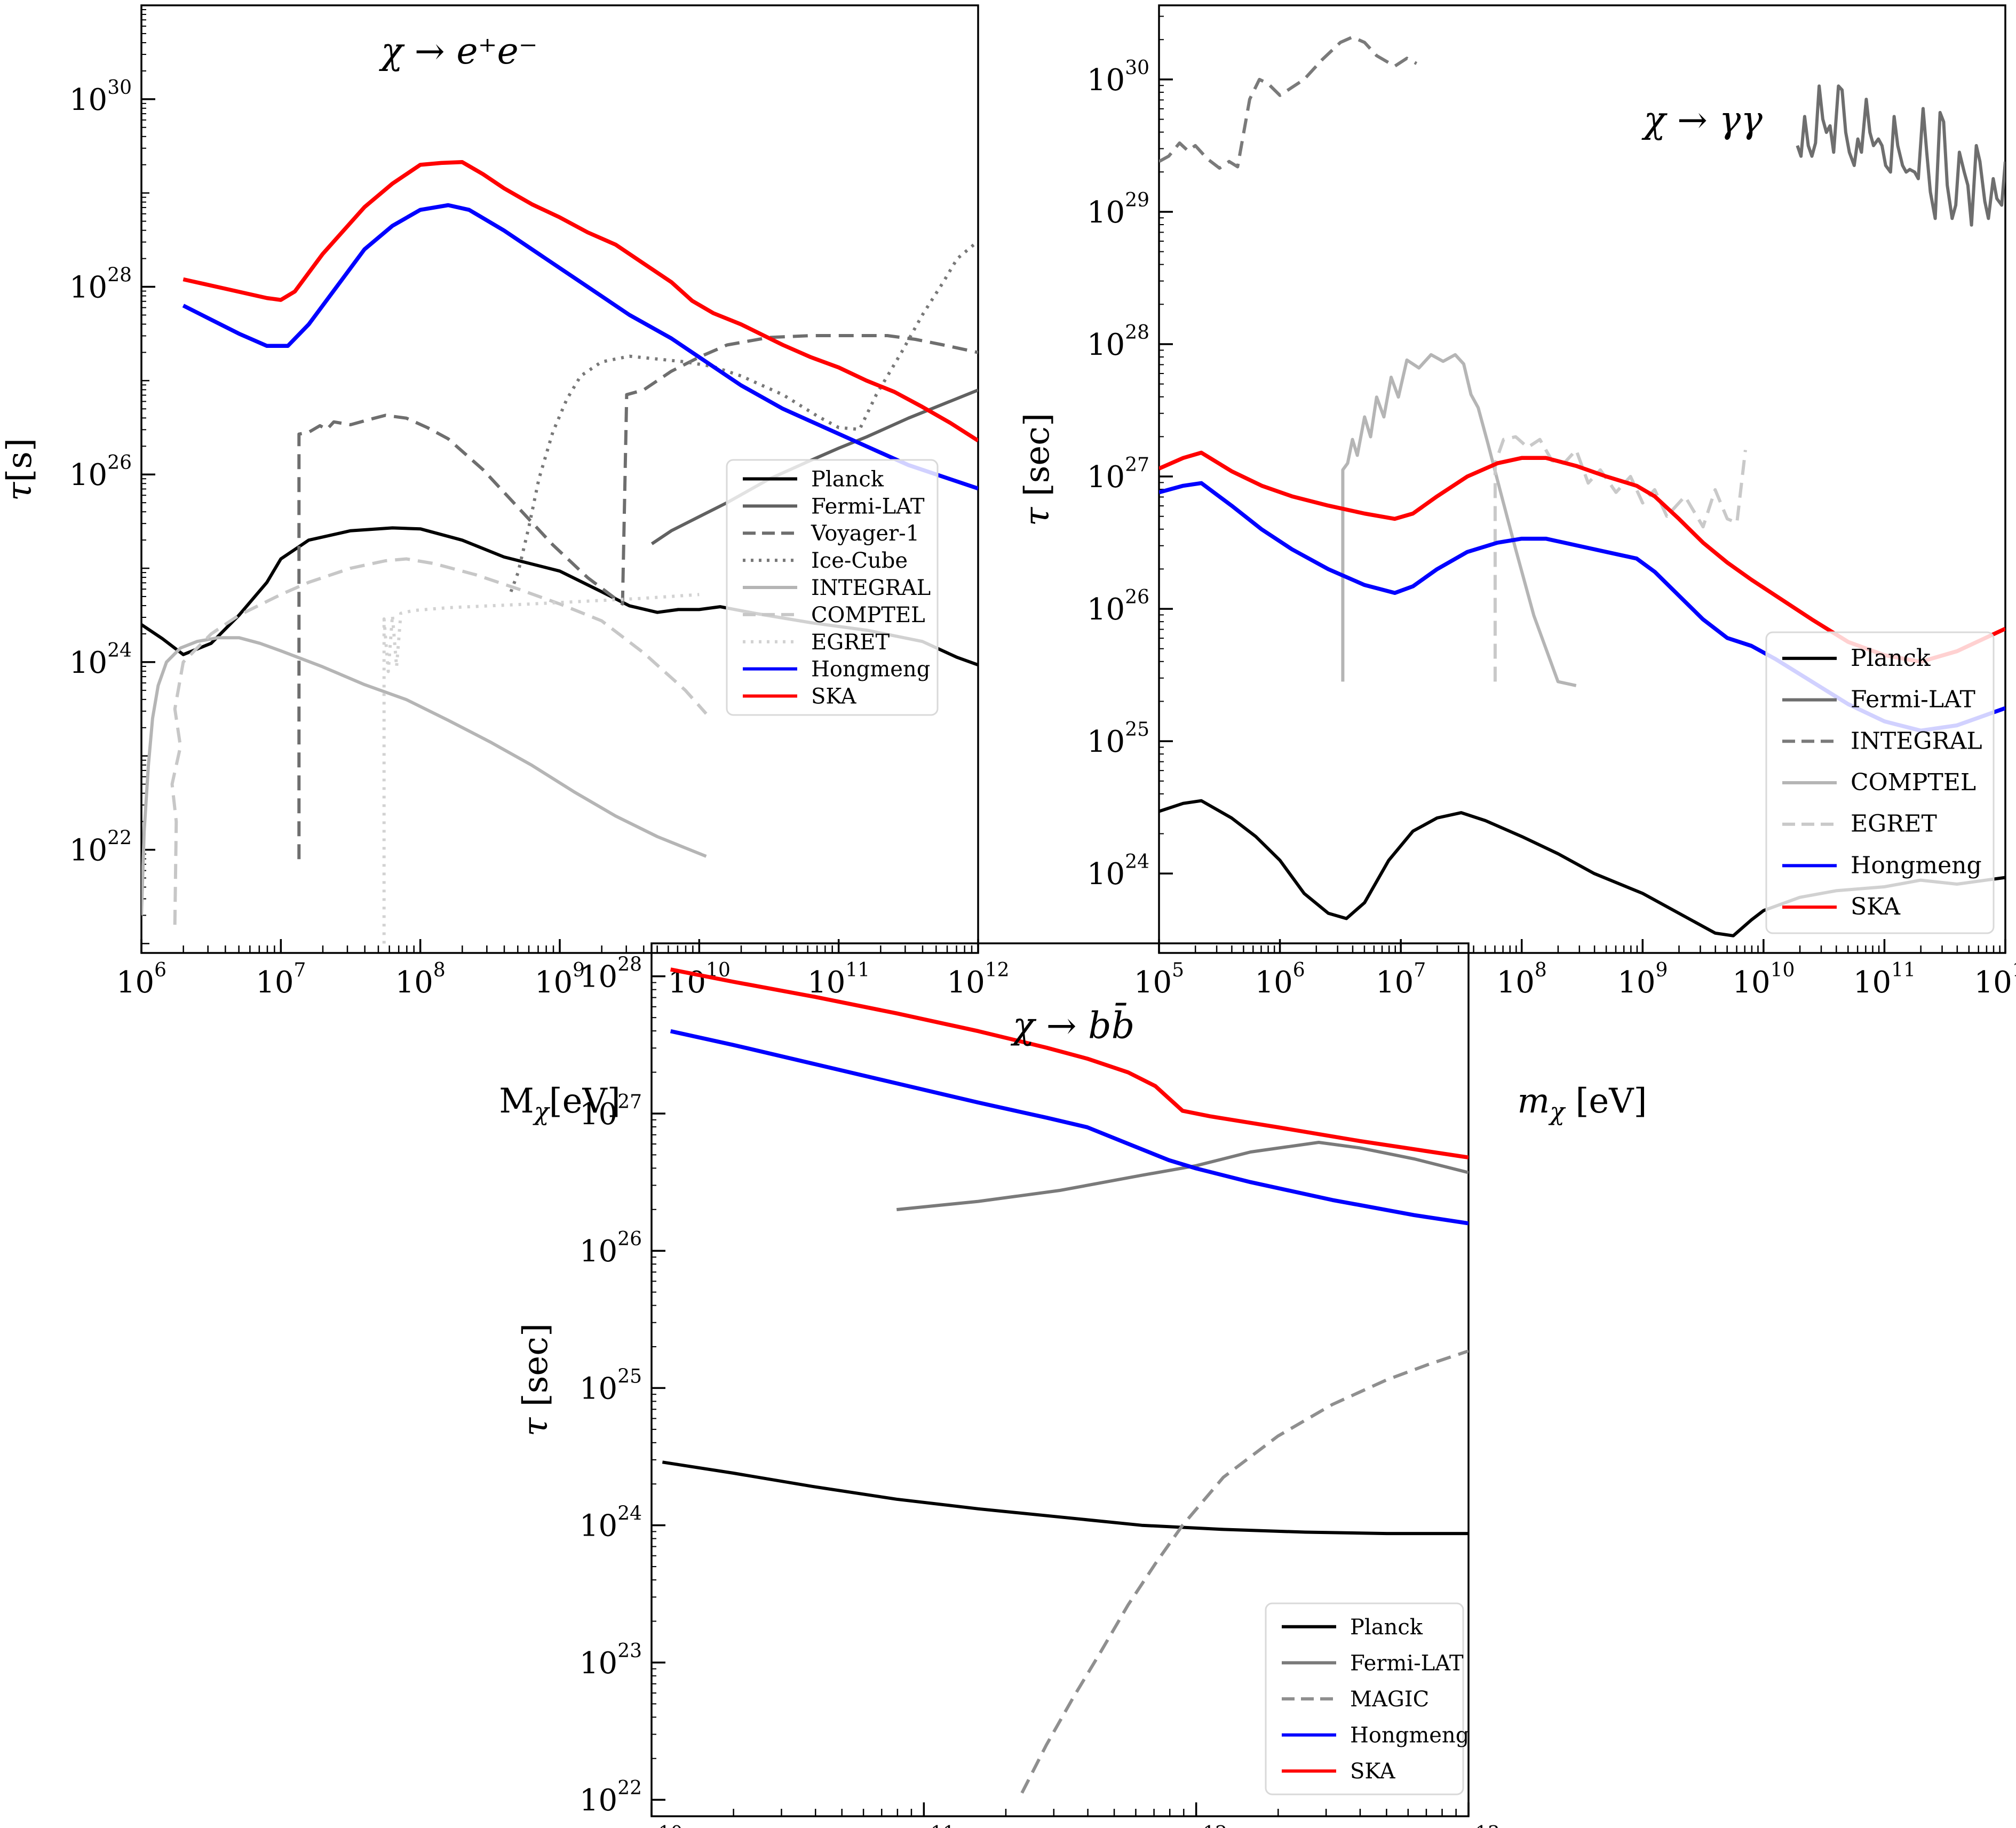 This screenshot has width=2016, height=1828. Describe the element at coordinates (870, 669) in the screenshot. I see `legend-label-hongmeng: Hongmeng` at that location.